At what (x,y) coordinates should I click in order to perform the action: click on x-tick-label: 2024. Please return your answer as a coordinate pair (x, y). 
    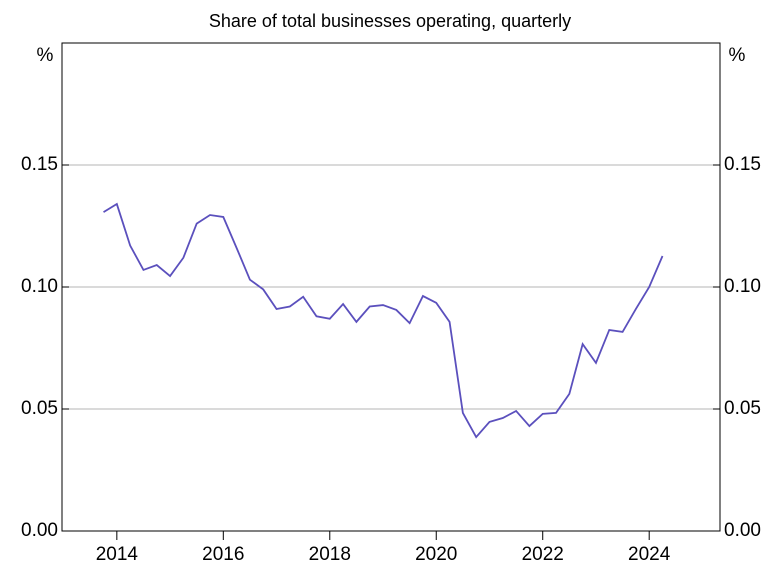
    Looking at the image, I should click on (649, 554).